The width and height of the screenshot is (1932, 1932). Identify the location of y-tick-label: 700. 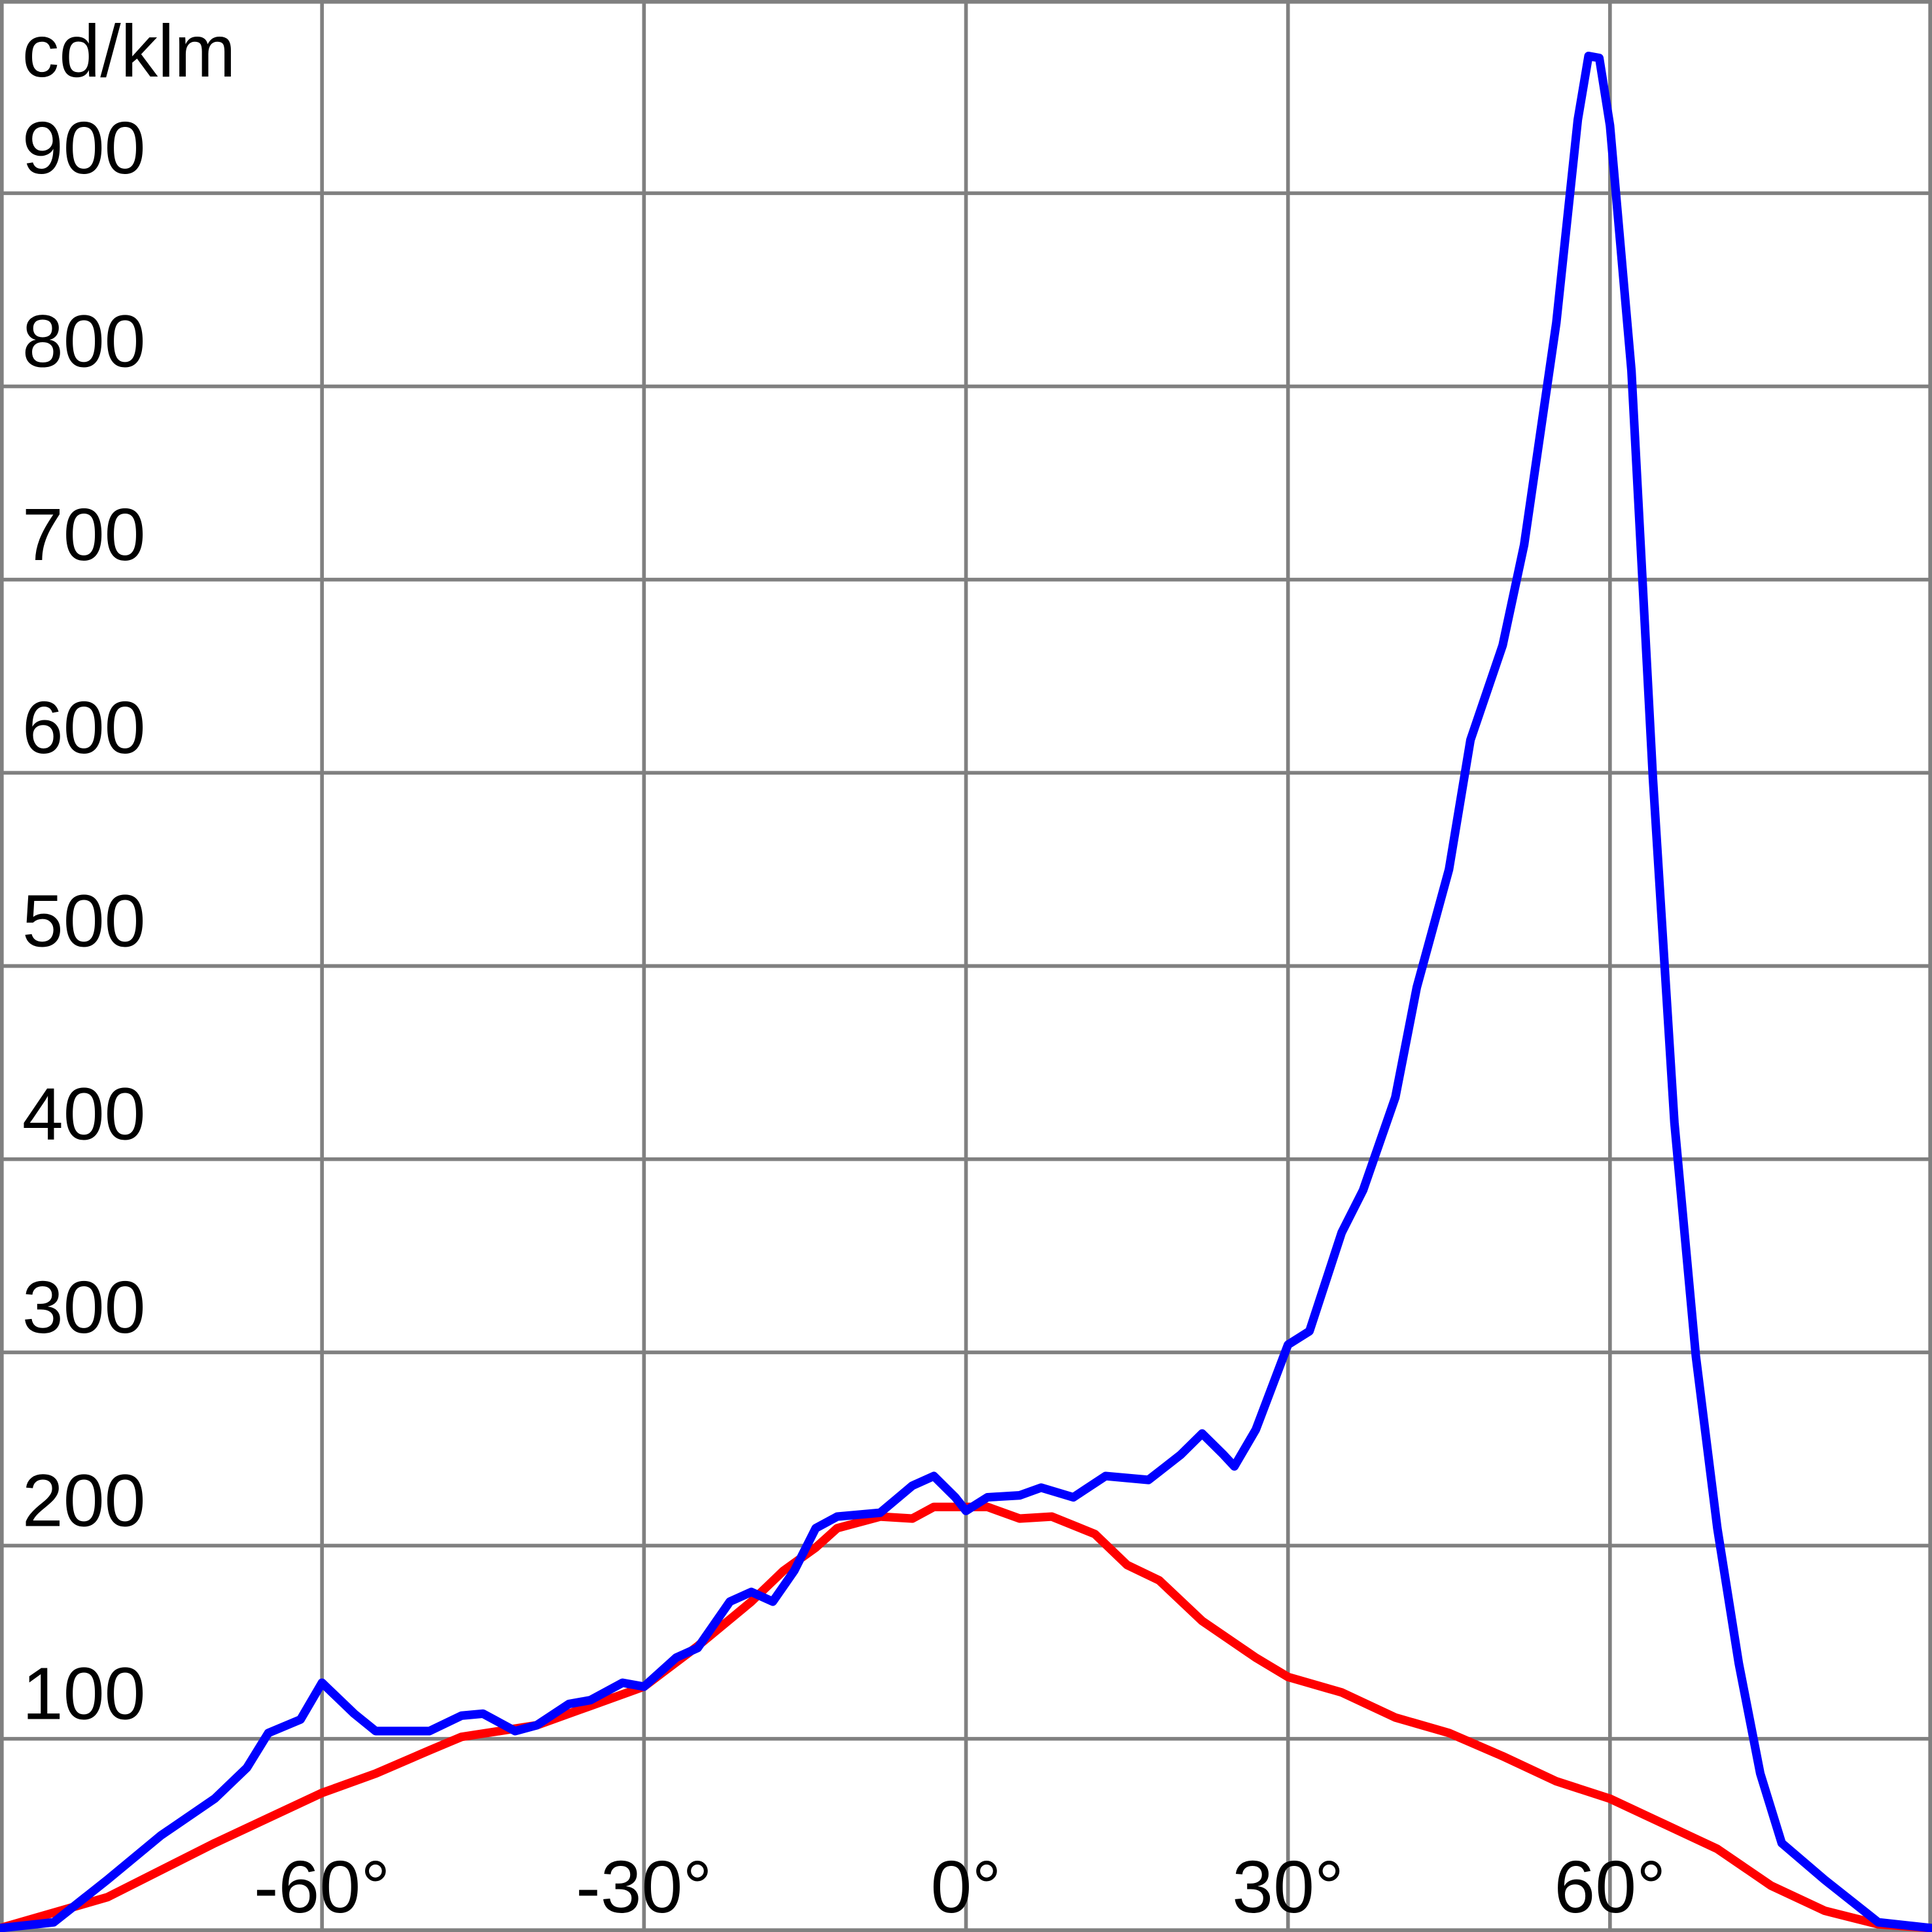
(84, 534).